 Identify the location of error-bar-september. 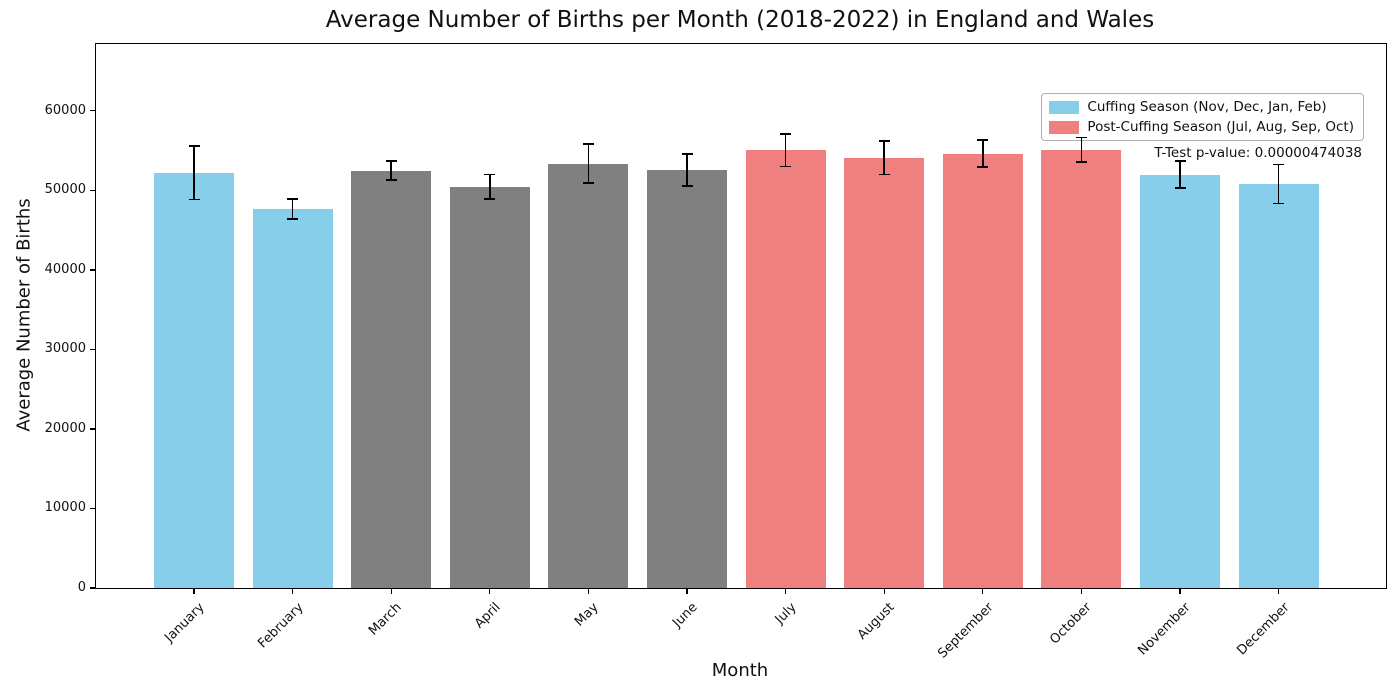
(982, 154).